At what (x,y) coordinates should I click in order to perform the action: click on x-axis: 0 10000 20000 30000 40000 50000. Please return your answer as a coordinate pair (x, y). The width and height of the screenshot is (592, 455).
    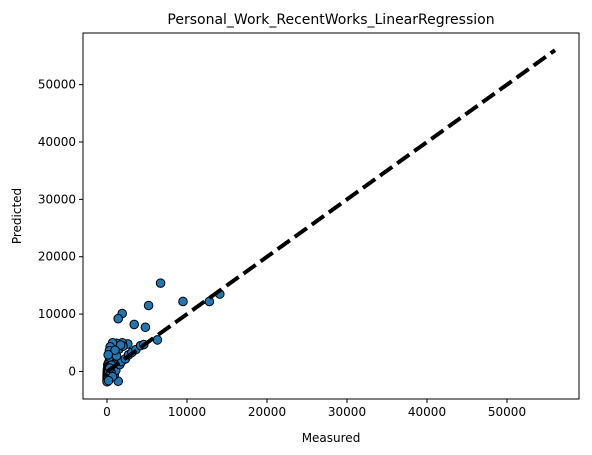
    Looking at the image, I should click on (314, 409).